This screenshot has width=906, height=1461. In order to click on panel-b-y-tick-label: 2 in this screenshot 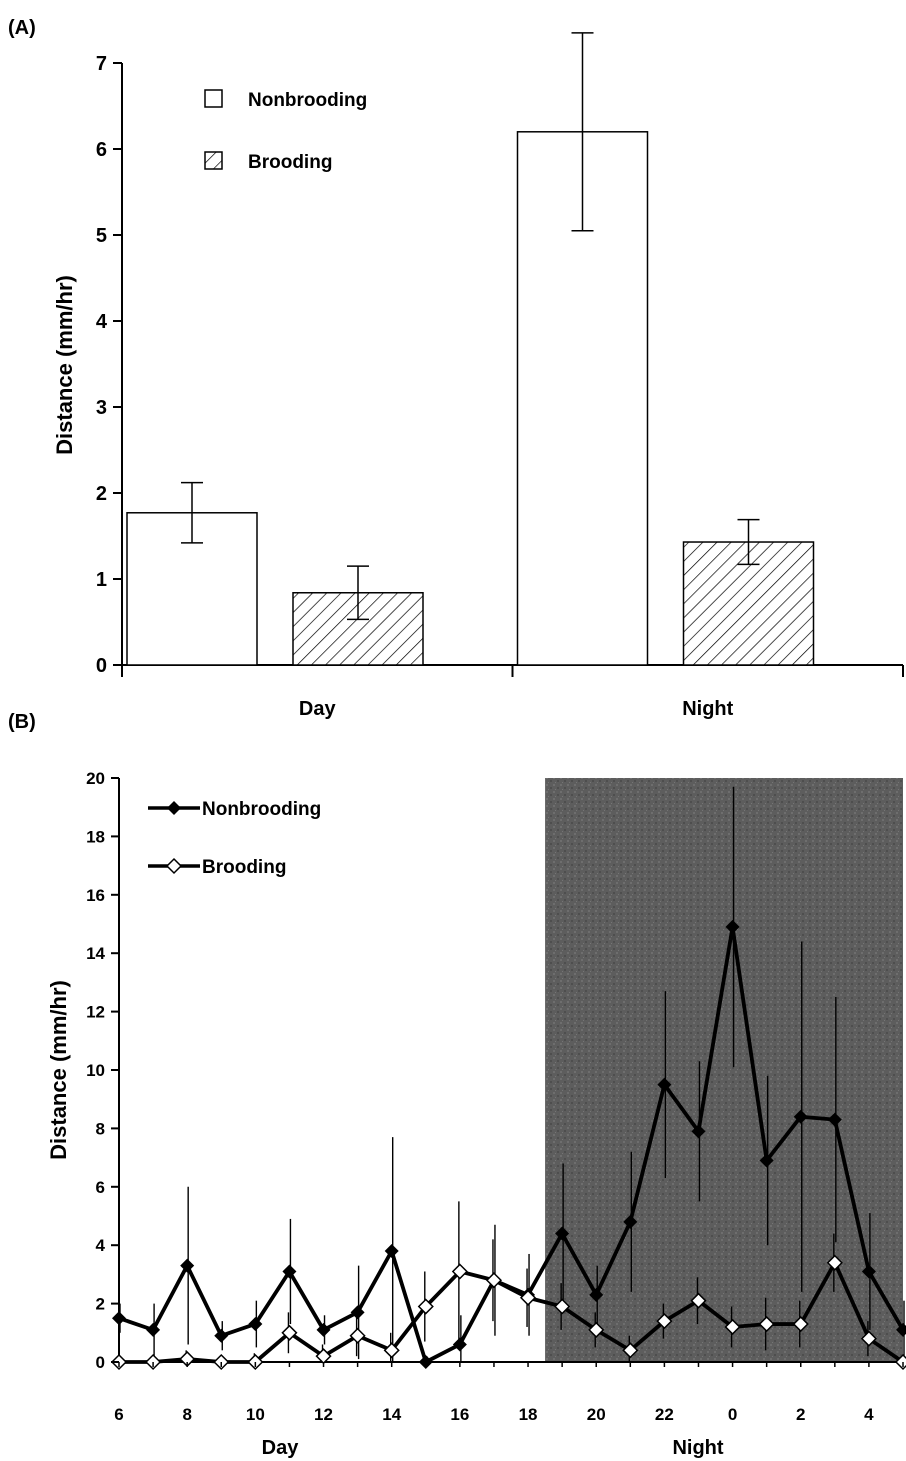, I will do `click(100, 1304)`.